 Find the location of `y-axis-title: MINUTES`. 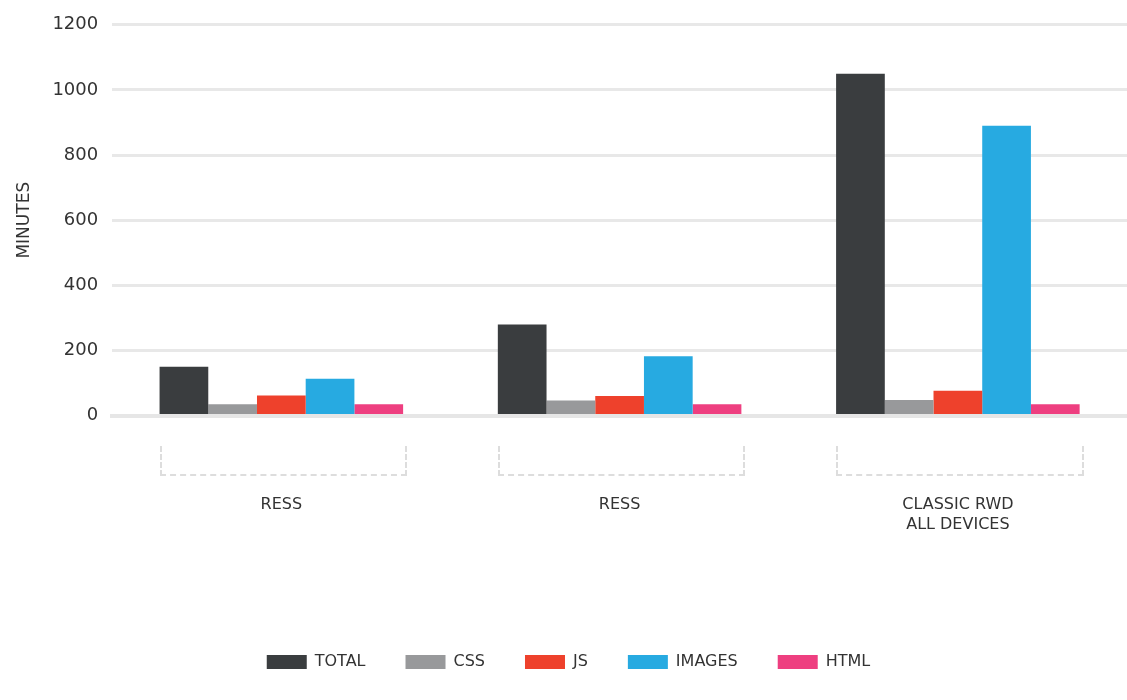

y-axis-title: MINUTES is located at coordinates (22, 220).